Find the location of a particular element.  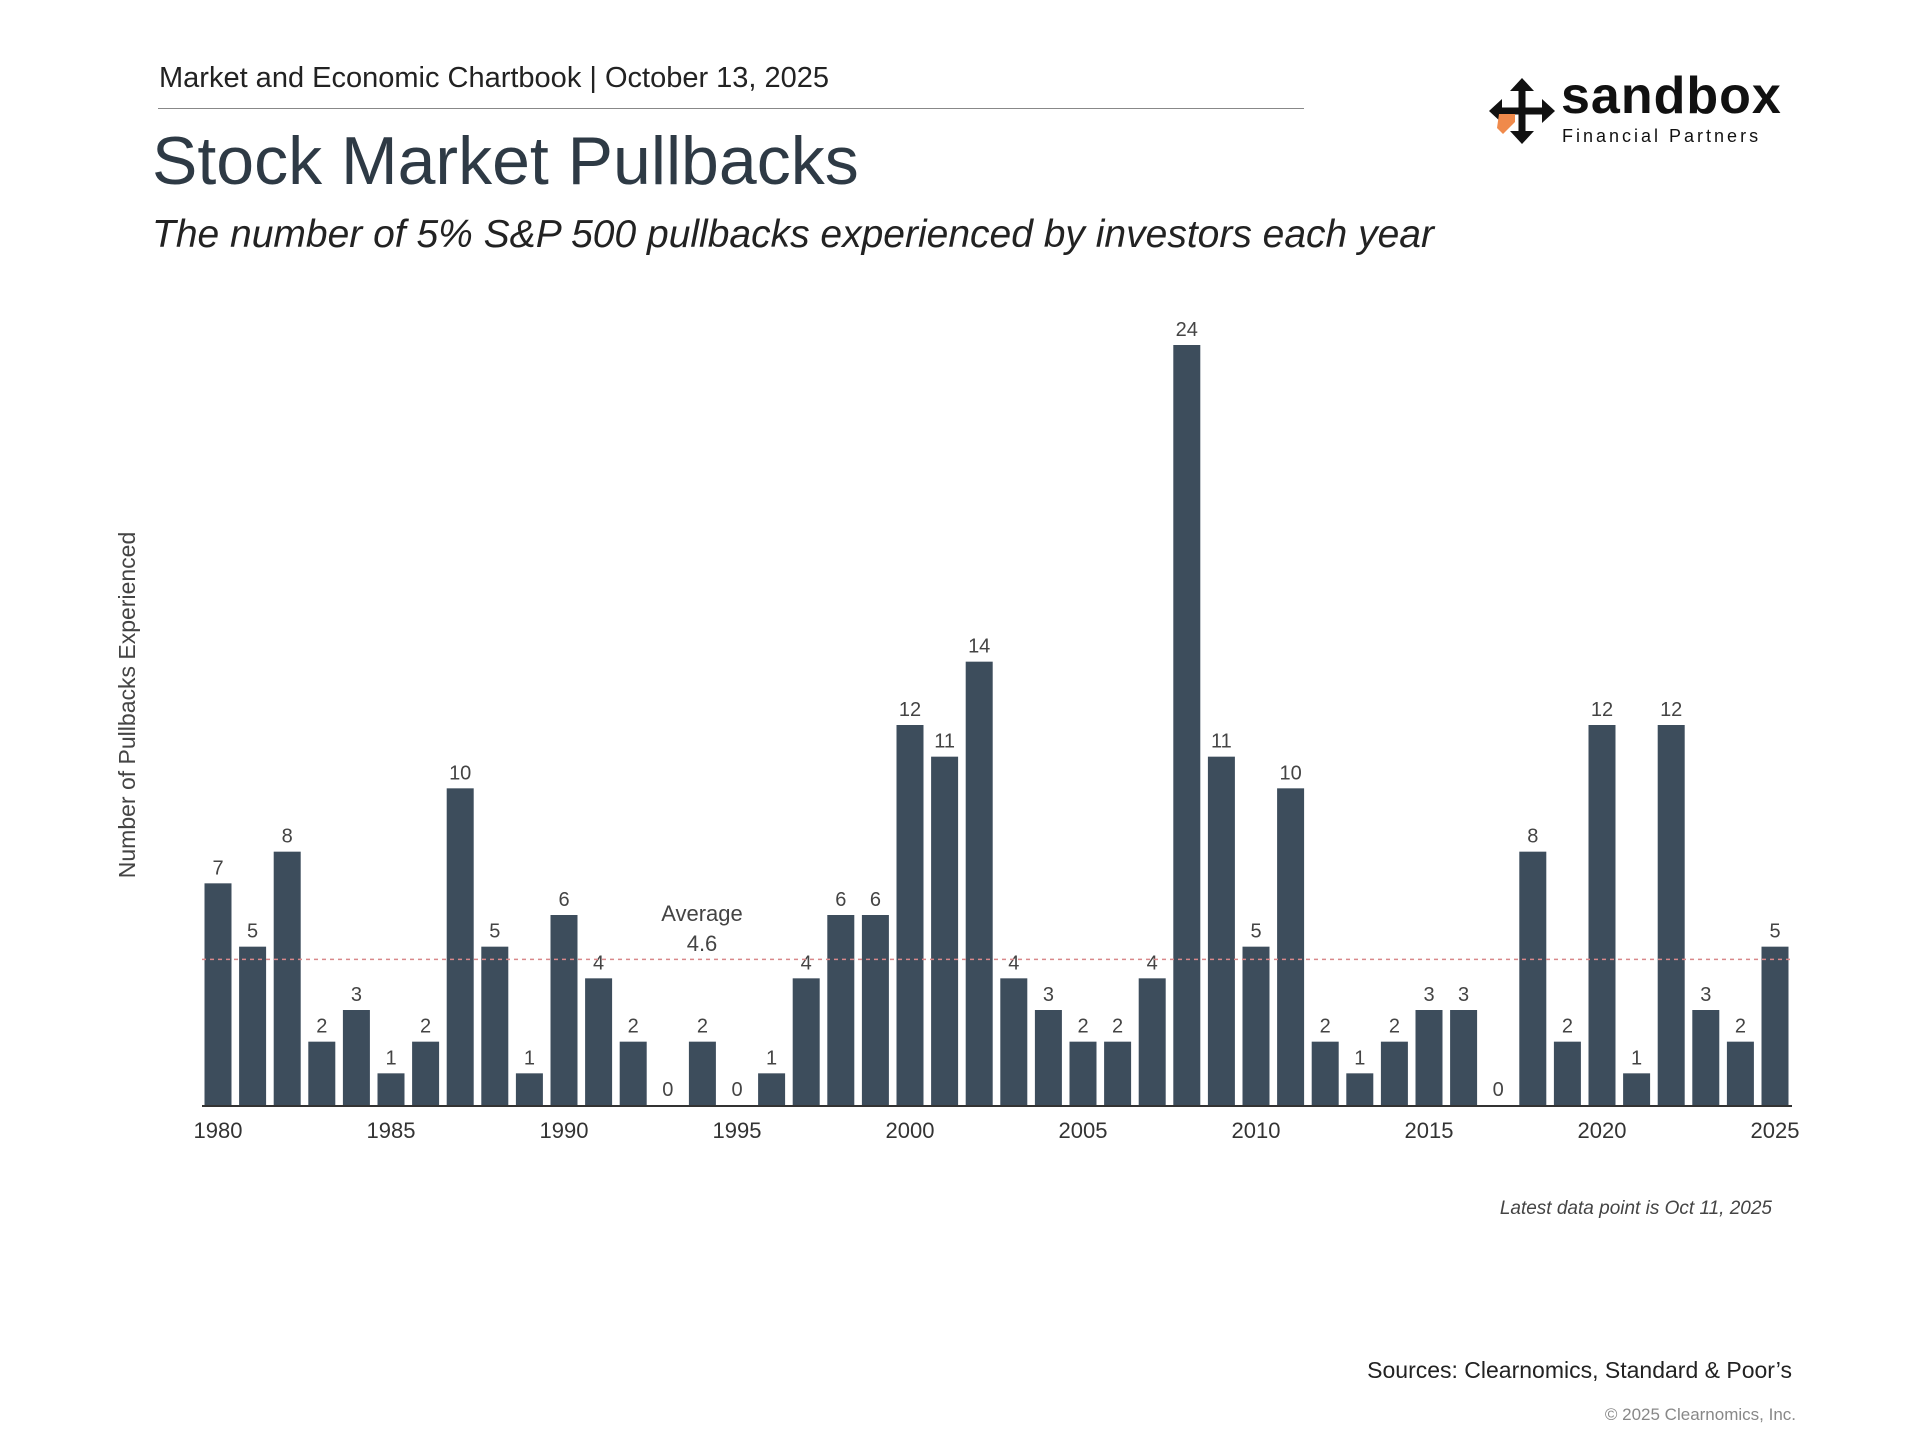

data-label-1990: 6 is located at coordinates (563, 900).